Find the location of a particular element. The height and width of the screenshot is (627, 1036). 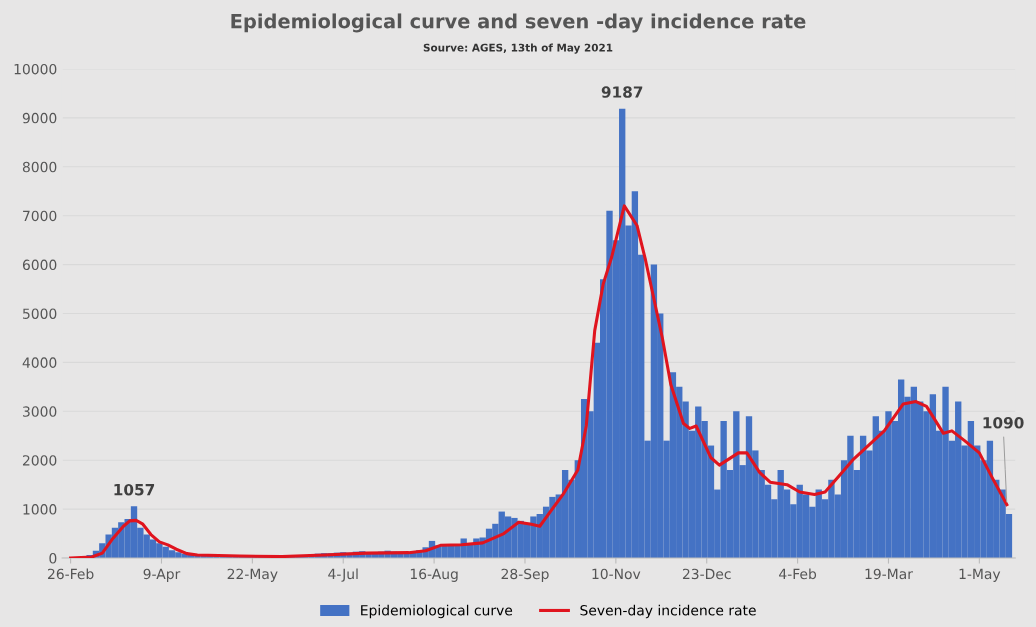

y-tick-label: 4000 is located at coordinates (39, 362).